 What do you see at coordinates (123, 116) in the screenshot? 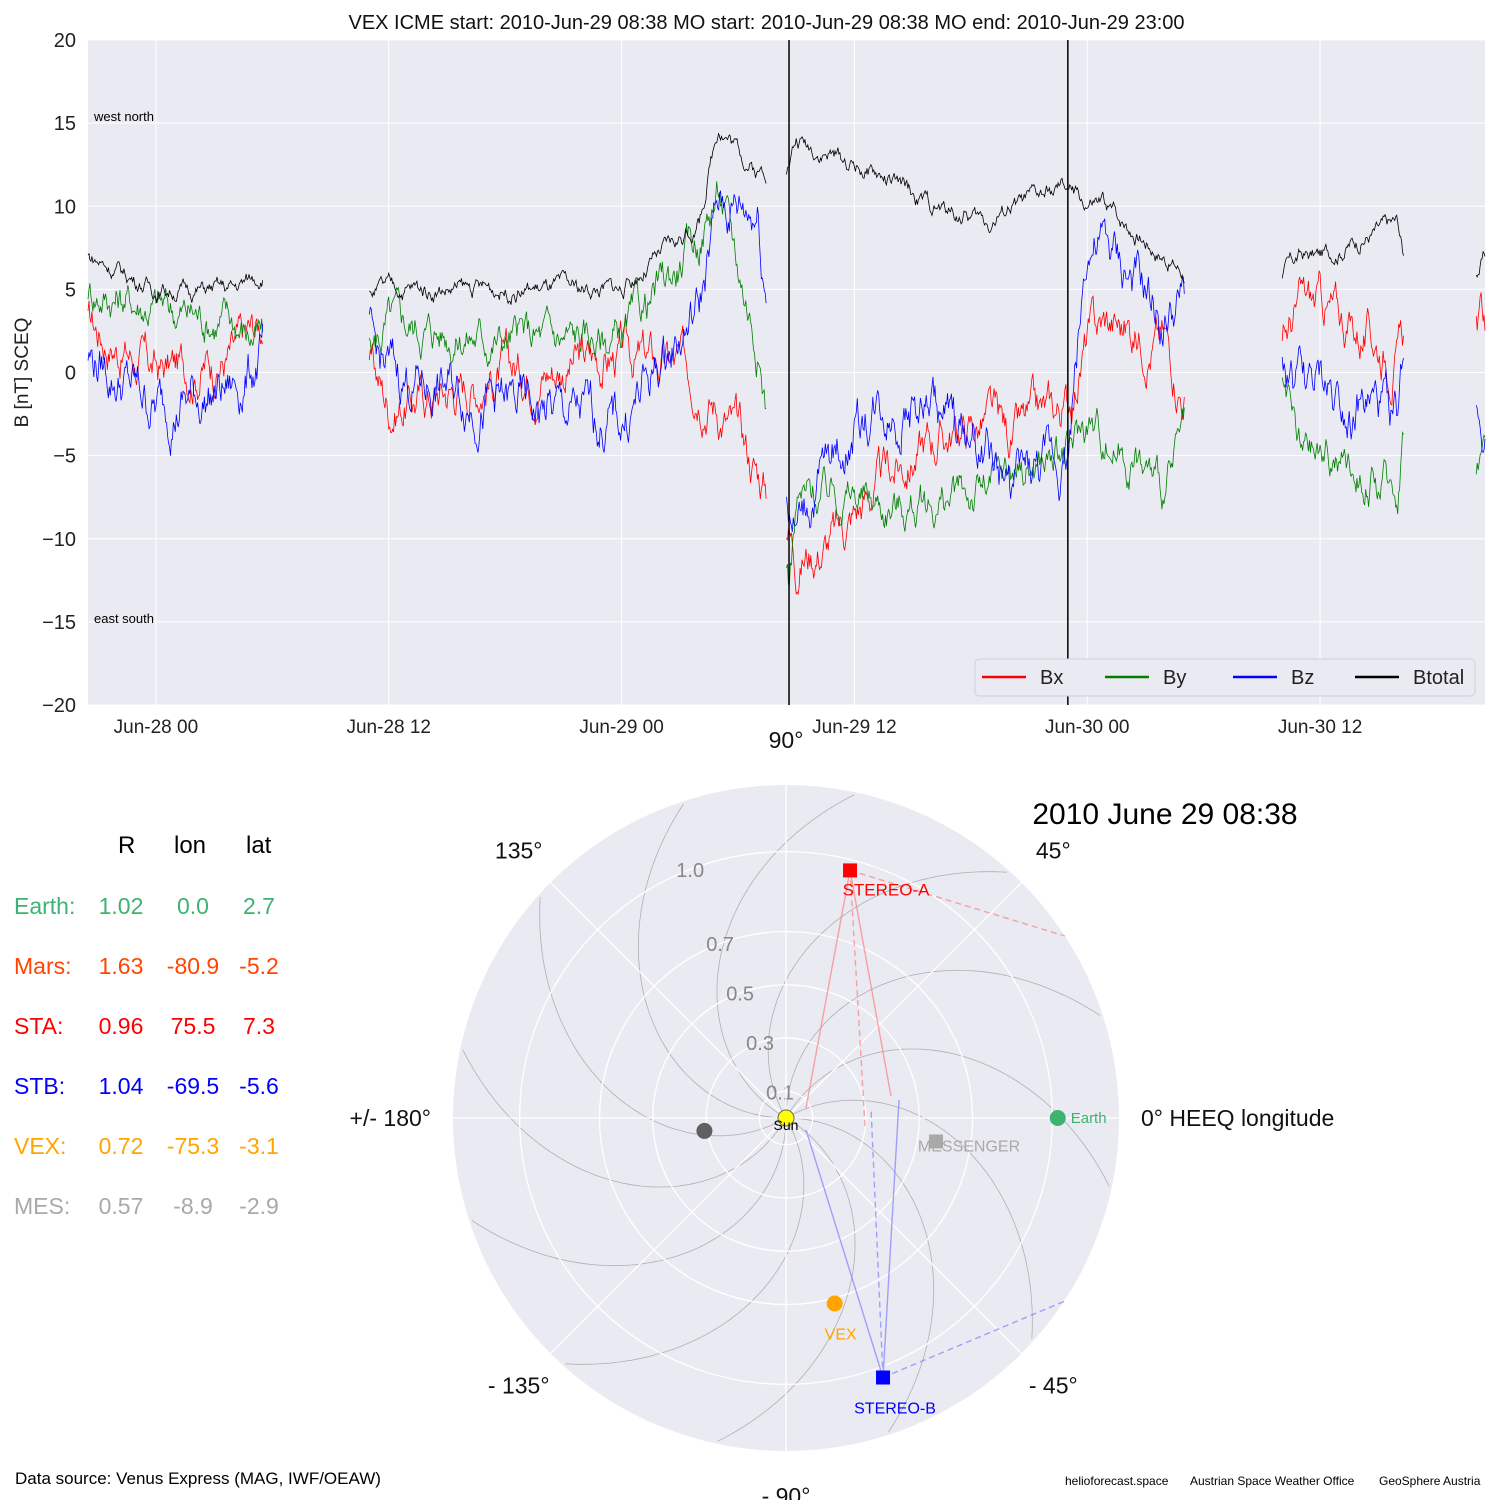
I see `annotation-west-north: west north` at bounding box center [123, 116].